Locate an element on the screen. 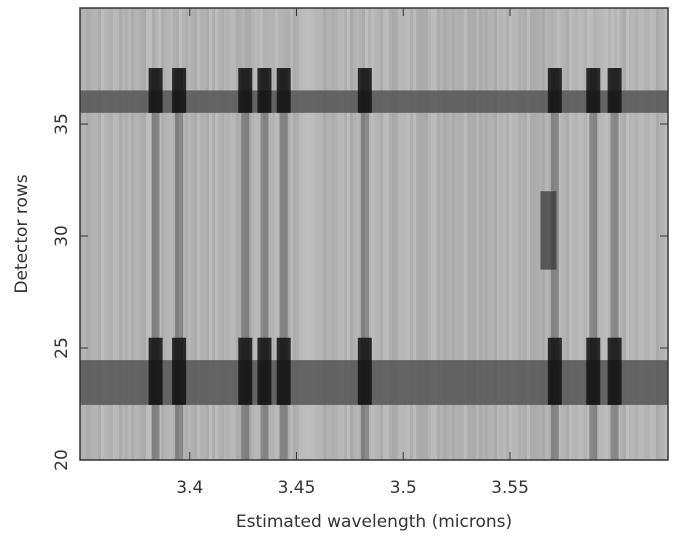 The width and height of the screenshot is (674, 539). y-tick-label: 20 is located at coordinates (62, 460).